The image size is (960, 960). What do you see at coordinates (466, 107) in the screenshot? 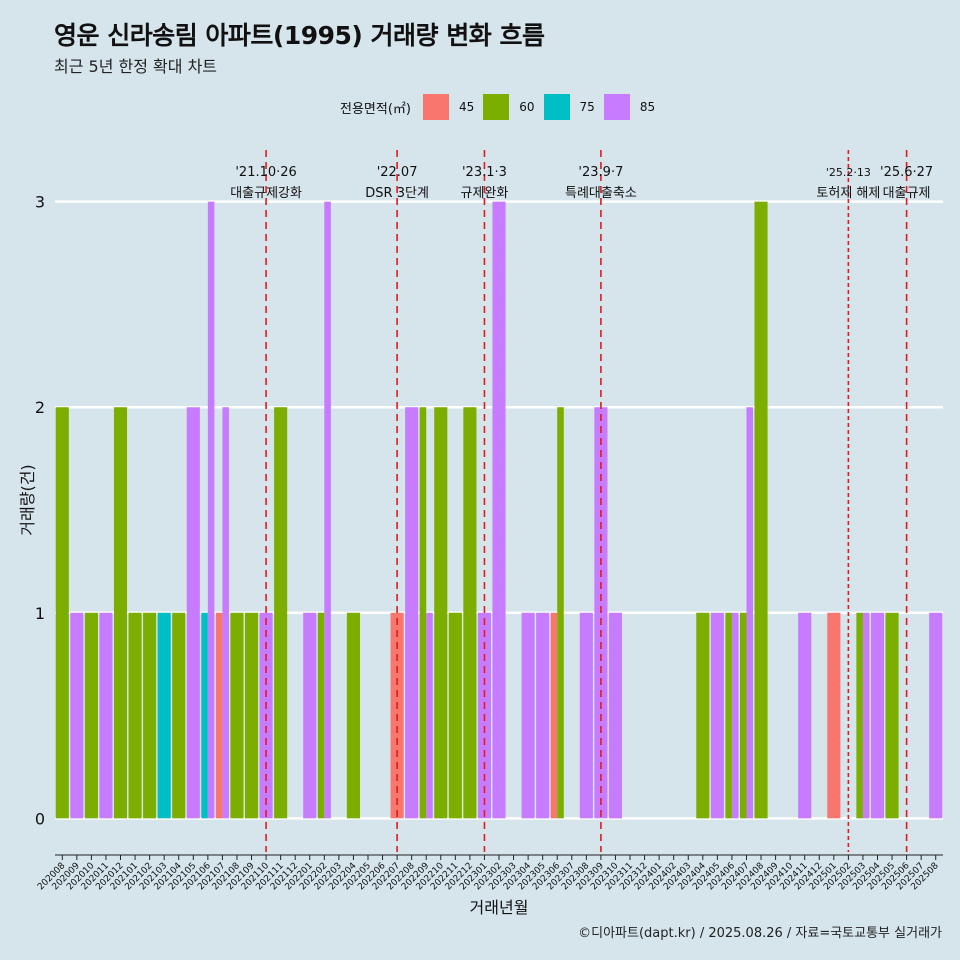
I see `legend-label-45: 45` at bounding box center [466, 107].